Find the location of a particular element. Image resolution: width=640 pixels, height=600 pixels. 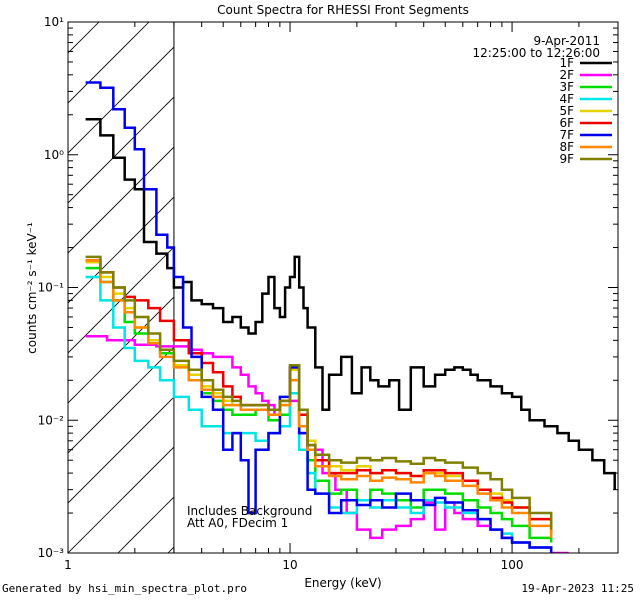

y-tick-label: 10⁻² is located at coordinates (51, 420).